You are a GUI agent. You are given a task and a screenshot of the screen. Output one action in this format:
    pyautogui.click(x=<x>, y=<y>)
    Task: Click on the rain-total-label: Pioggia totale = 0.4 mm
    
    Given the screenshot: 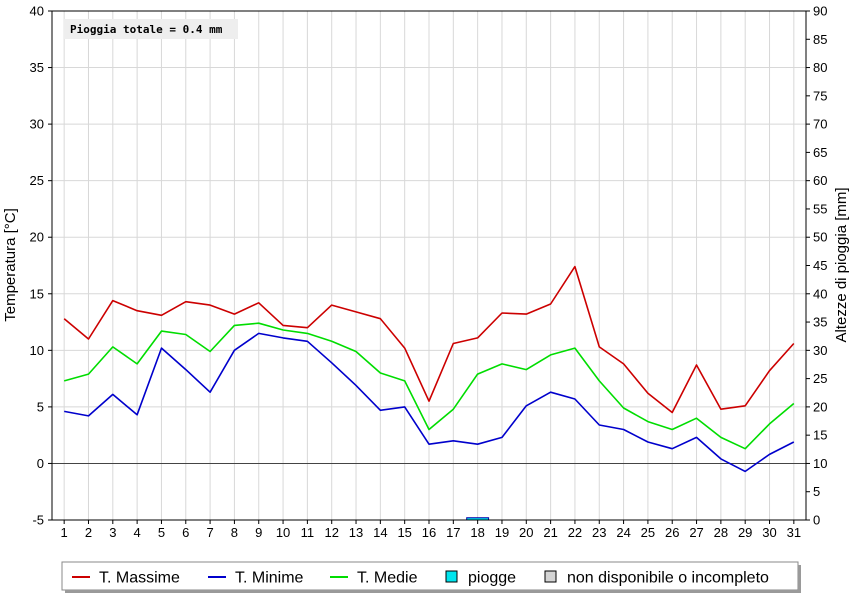 What is the action you would take?
    pyautogui.click(x=146, y=29)
    